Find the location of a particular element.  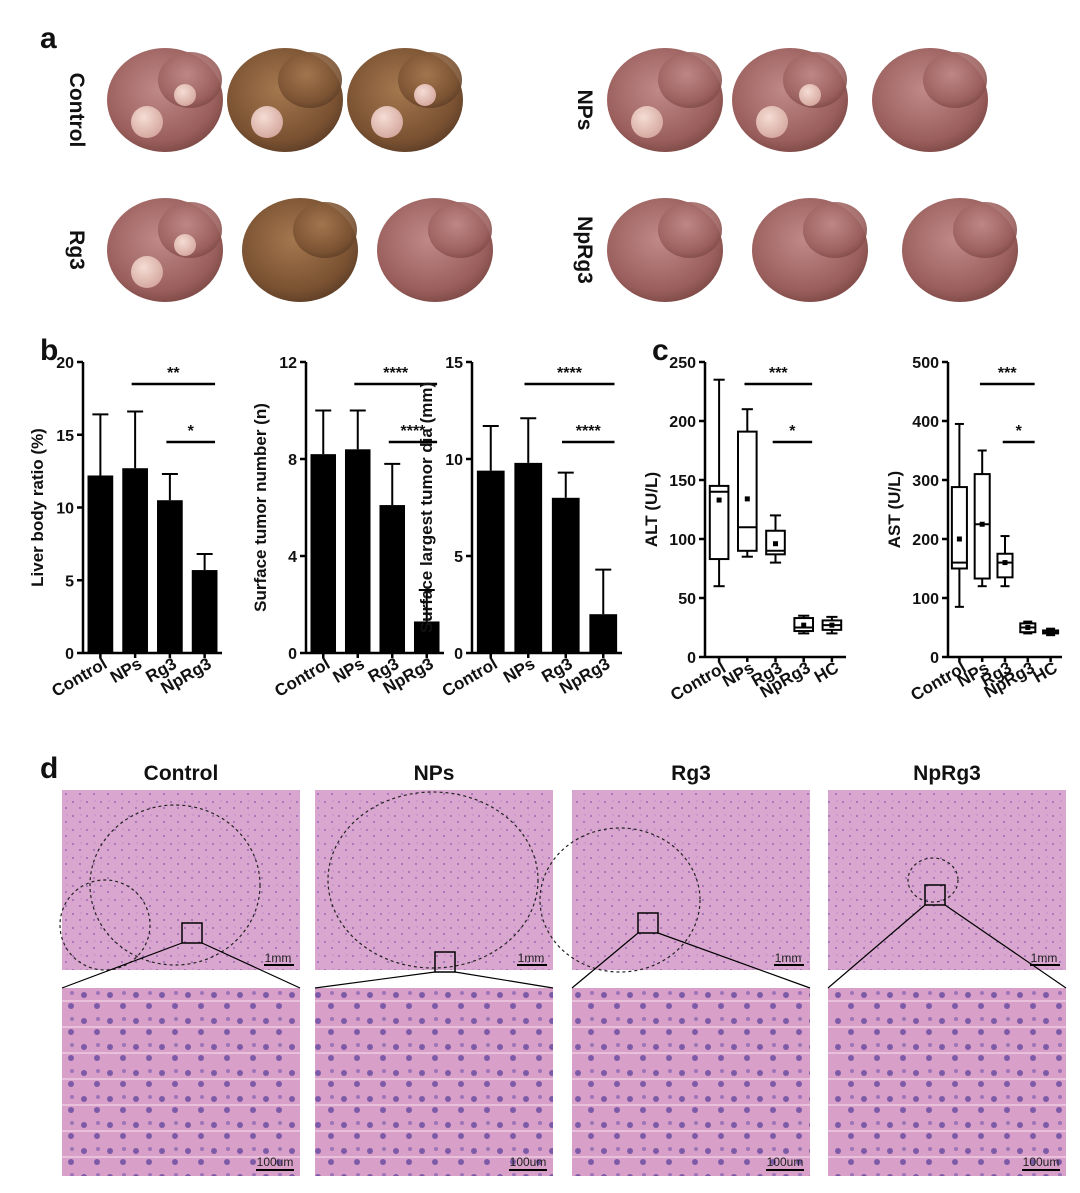

y-tick-label: 150 is located at coordinates (682, 481).